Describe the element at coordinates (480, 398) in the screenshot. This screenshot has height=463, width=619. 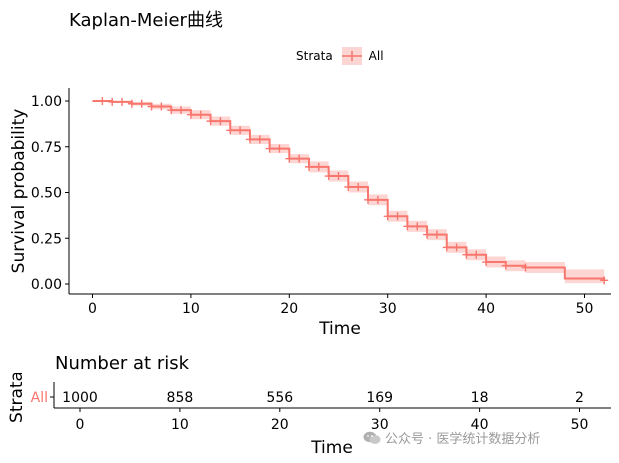
I see `risk-value: 18` at that location.